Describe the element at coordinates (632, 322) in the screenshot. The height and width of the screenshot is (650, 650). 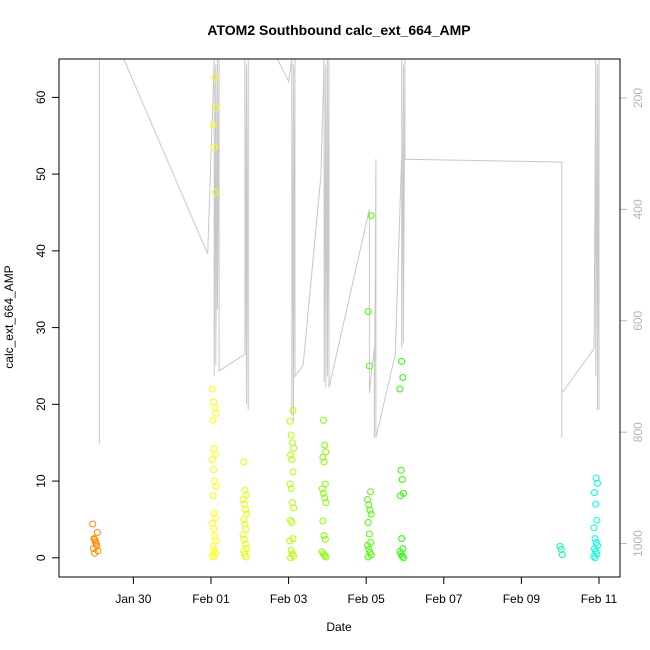
I see `y-axis-right: 200 400 600 800 1000` at that location.